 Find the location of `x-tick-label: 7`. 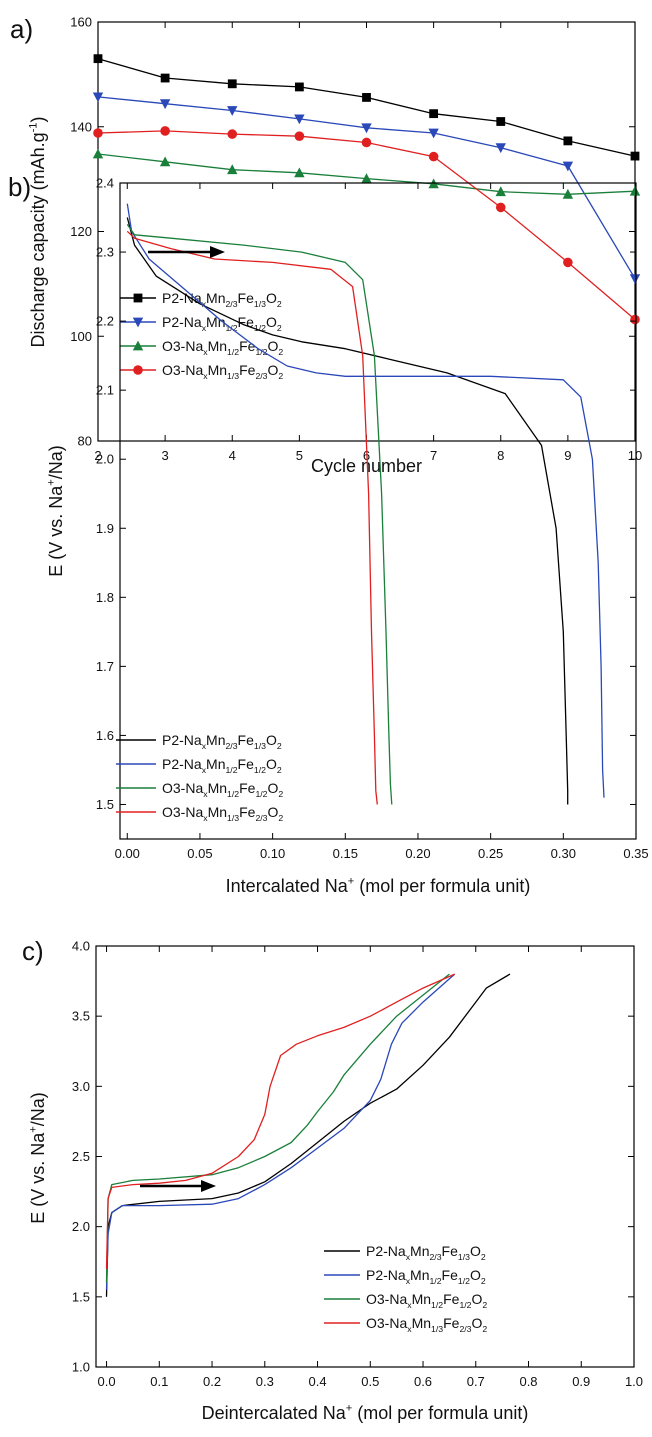

x-tick-label: 7 is located at coordinates (433, 455).